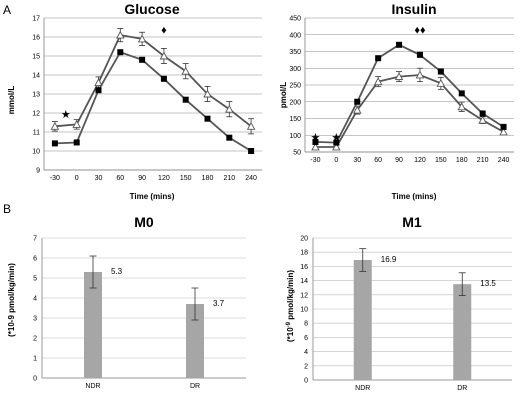  Describe the element at coordinates (35, 359) in the screenshot. I see `m0-y-tick-label: 1` at that location.